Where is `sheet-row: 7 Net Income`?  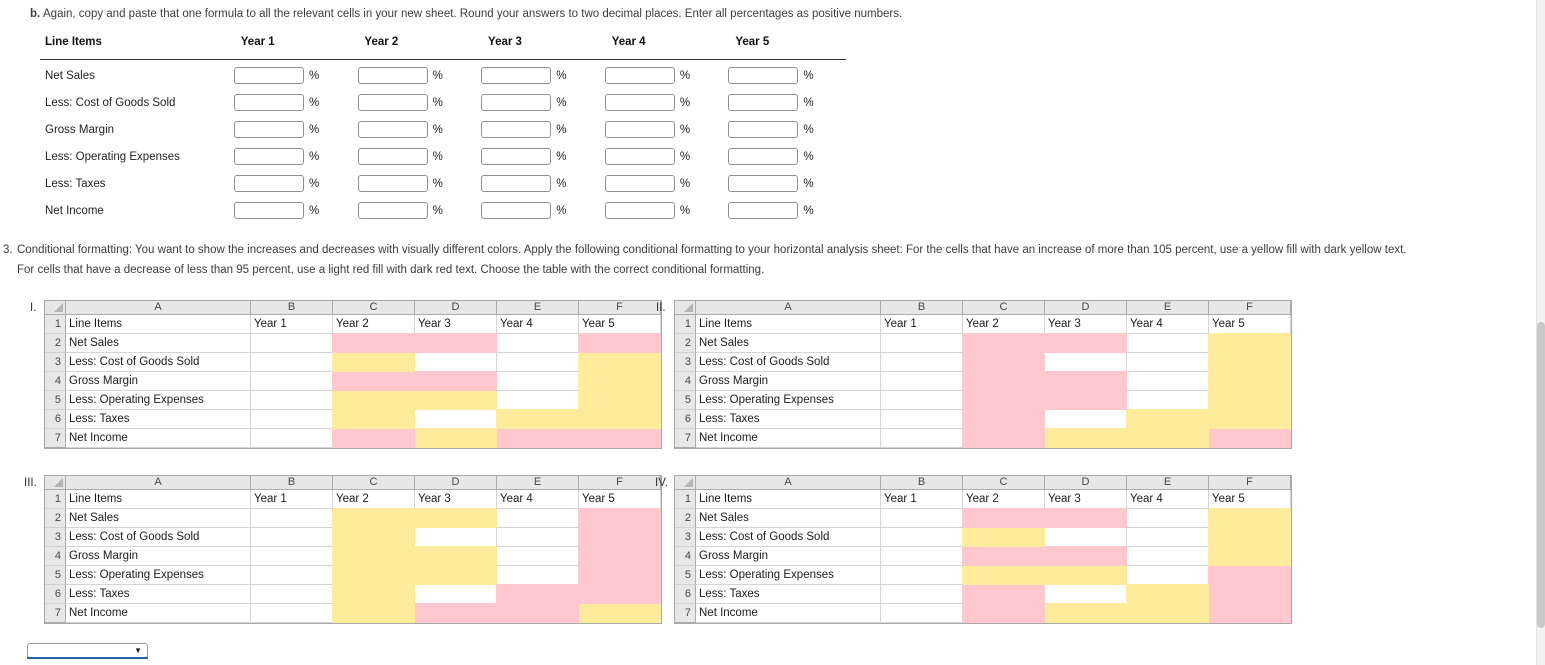 sheet-row: 7 Net Income is located at coordinates (353, 438).